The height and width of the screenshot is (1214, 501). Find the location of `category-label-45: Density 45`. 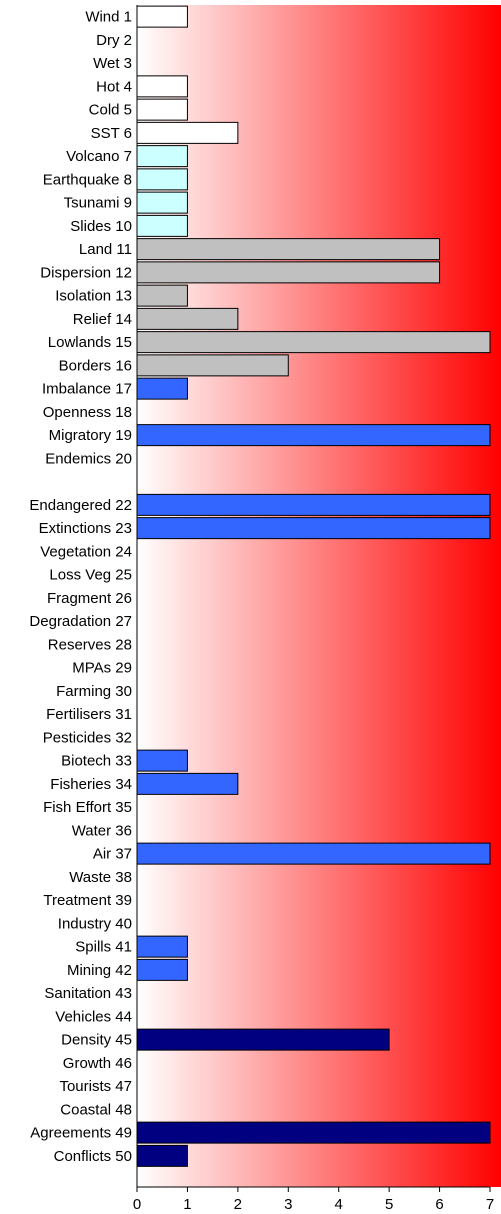

category-label-45: Density 45 is located at coordinates (96, 1040).